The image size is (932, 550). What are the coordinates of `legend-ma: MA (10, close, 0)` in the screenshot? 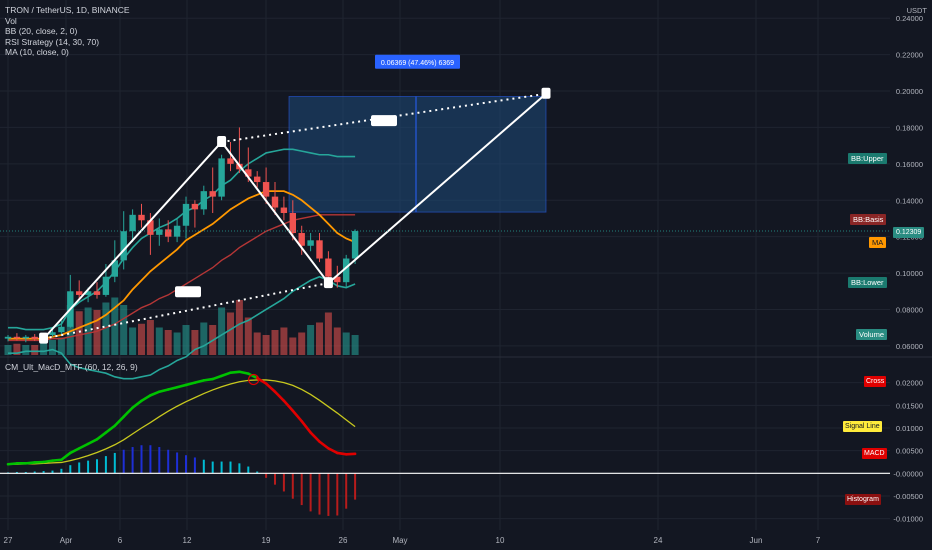 It's located at (37, 52).